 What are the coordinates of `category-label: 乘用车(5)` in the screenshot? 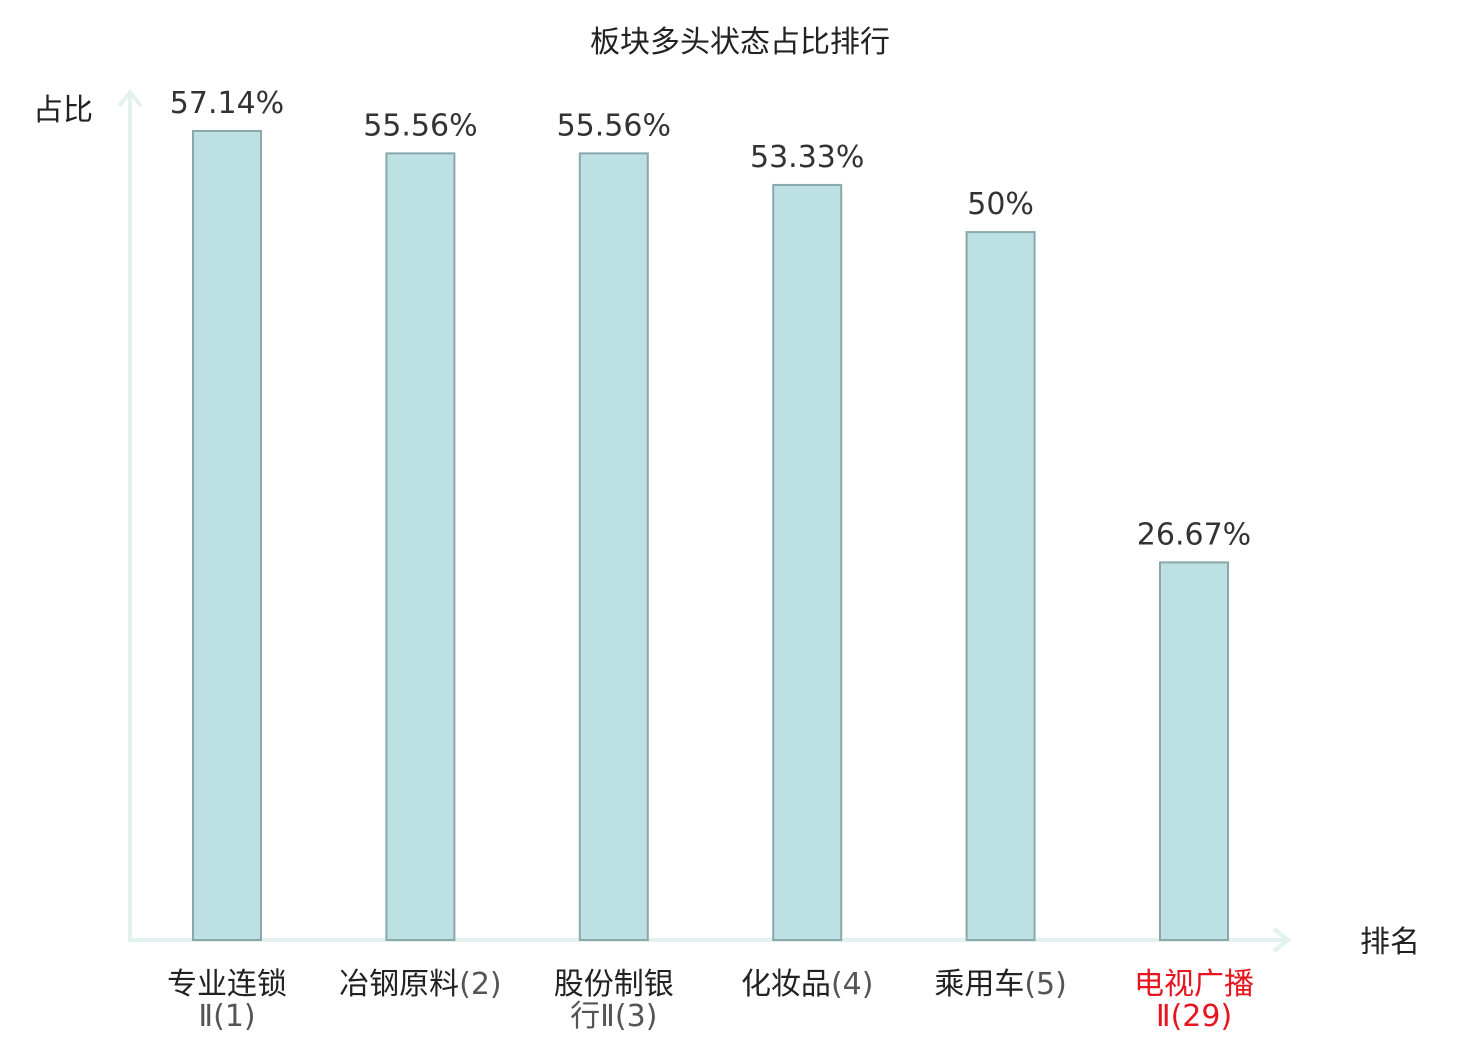 It's located at (1000, 984).